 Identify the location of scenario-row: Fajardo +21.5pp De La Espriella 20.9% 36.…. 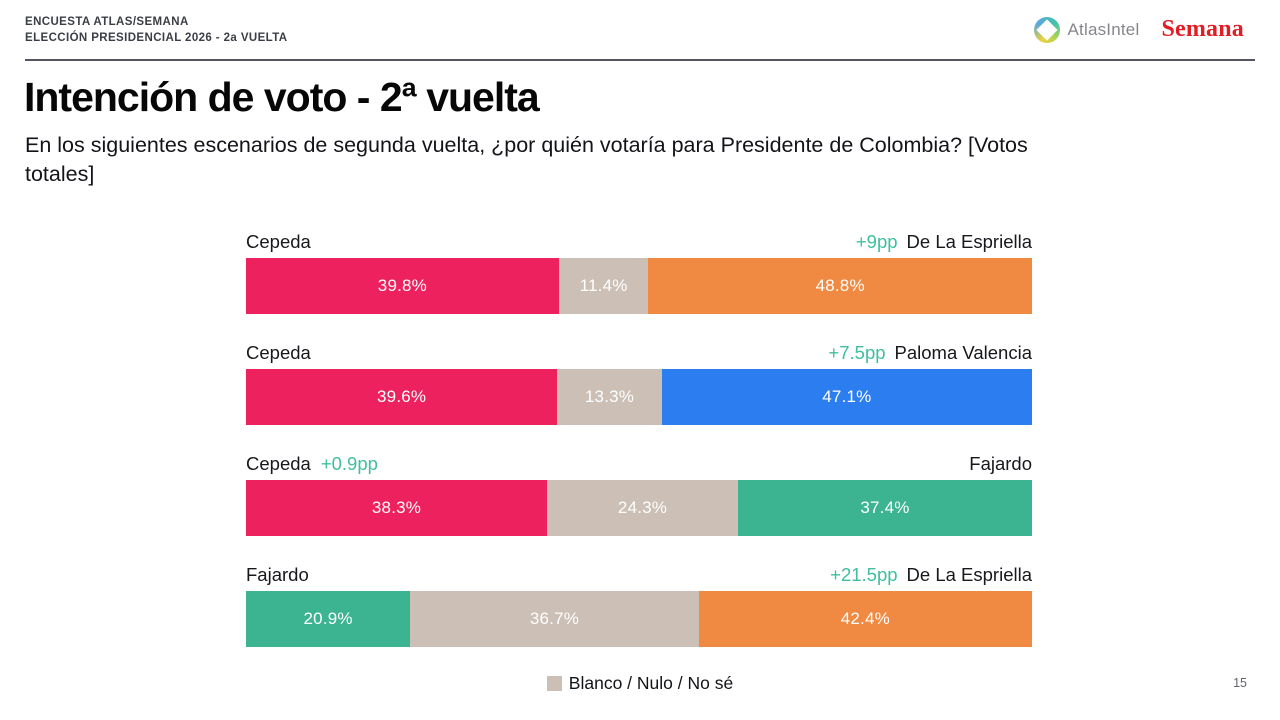
(639, 605).